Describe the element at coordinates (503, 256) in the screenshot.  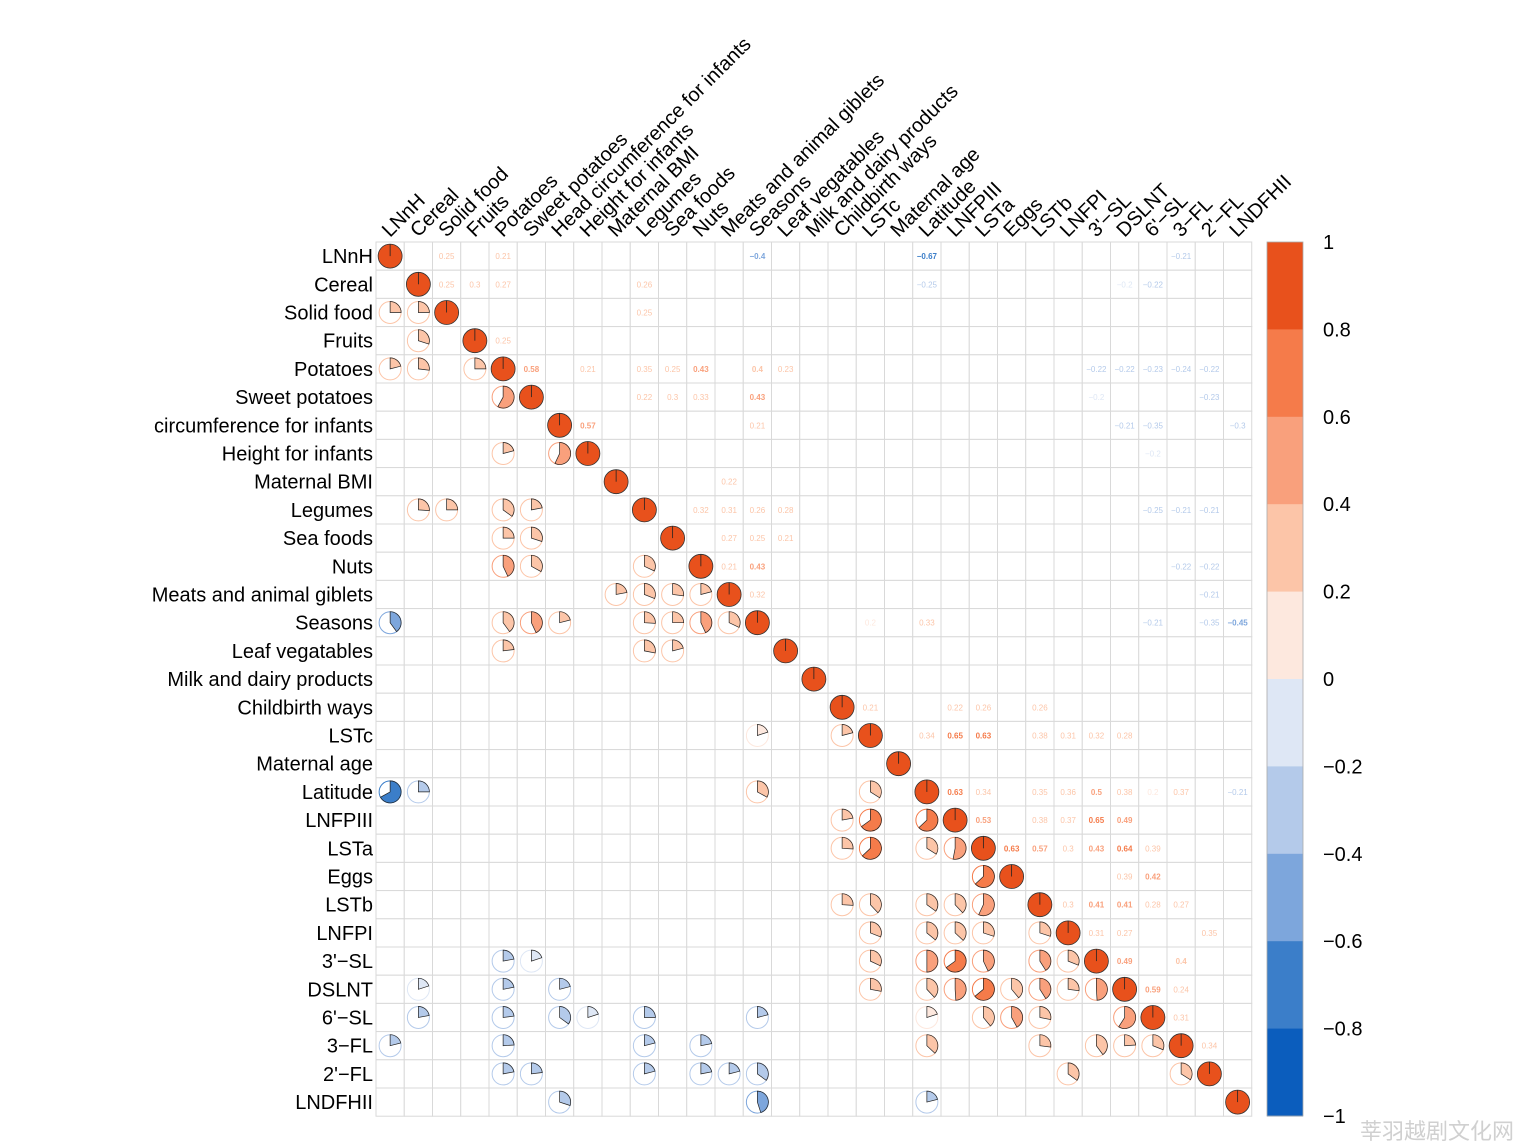
I see `coefficient-label: 0.21` at that location.